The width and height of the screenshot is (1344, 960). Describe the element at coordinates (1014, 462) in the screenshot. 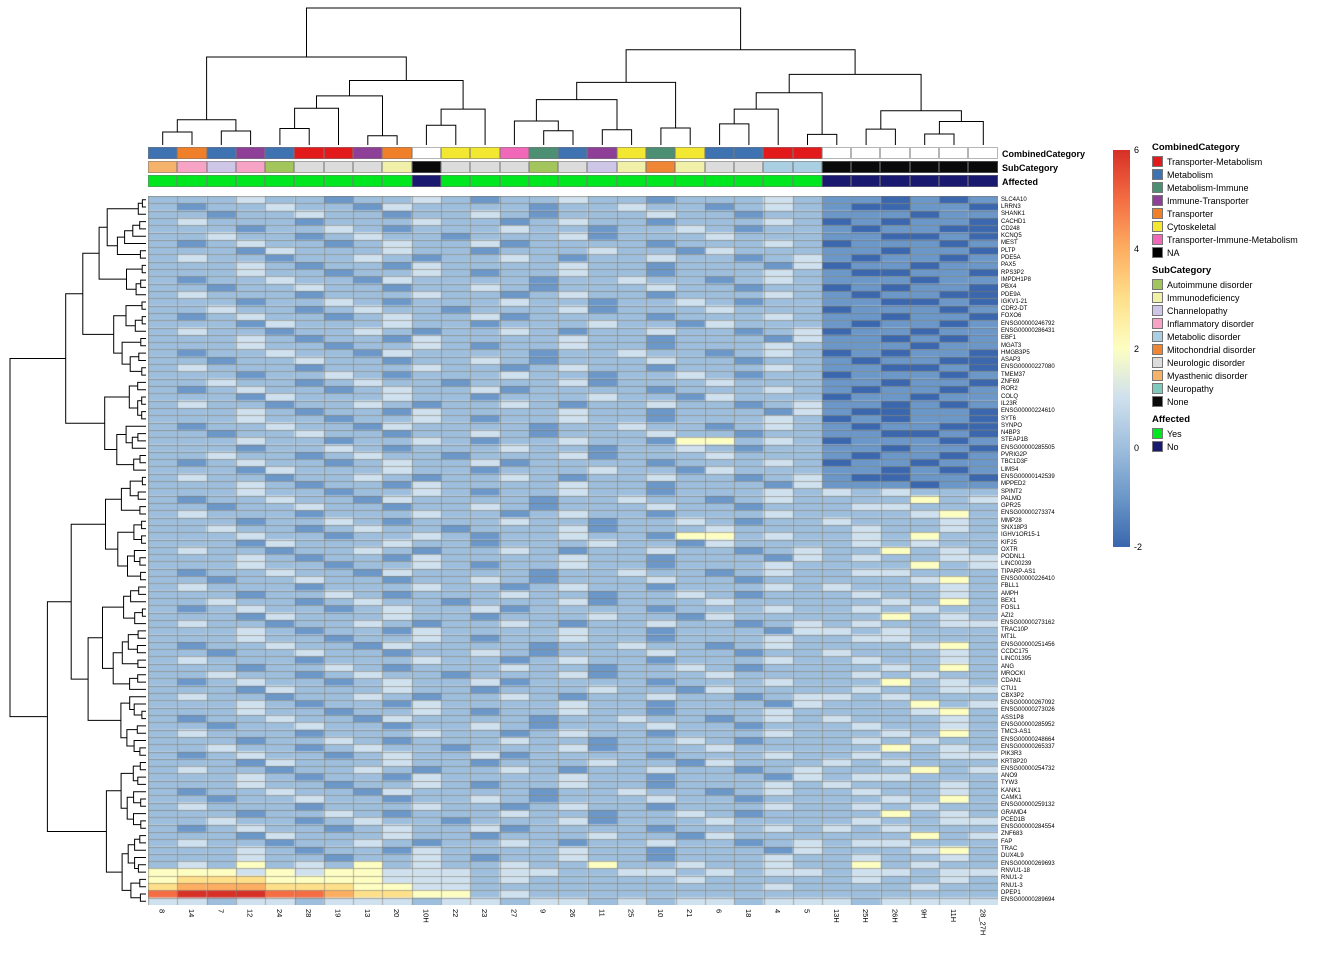

I see `row-label: TBC1D3F` at that location.